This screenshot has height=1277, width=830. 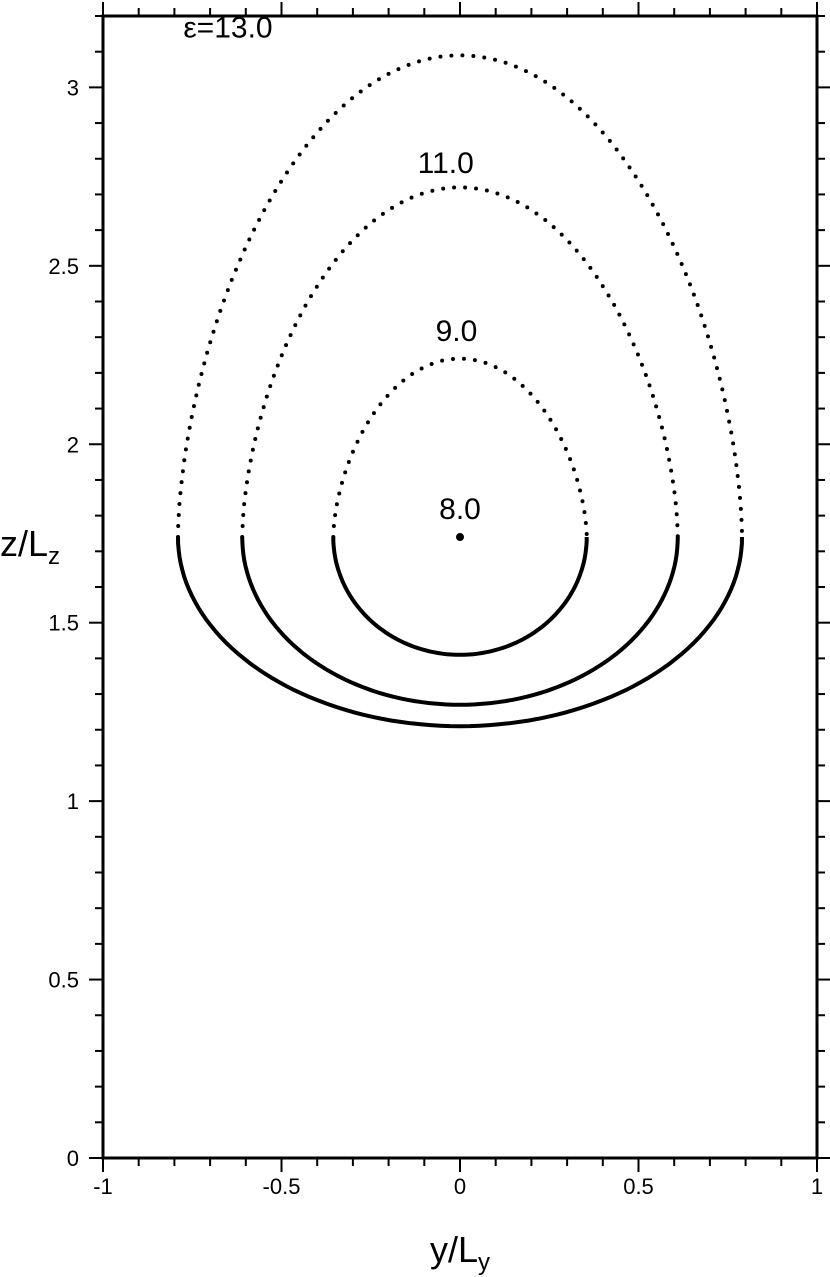 I want to click on y-tick-label: 2.5, so click(x=63, y=266).